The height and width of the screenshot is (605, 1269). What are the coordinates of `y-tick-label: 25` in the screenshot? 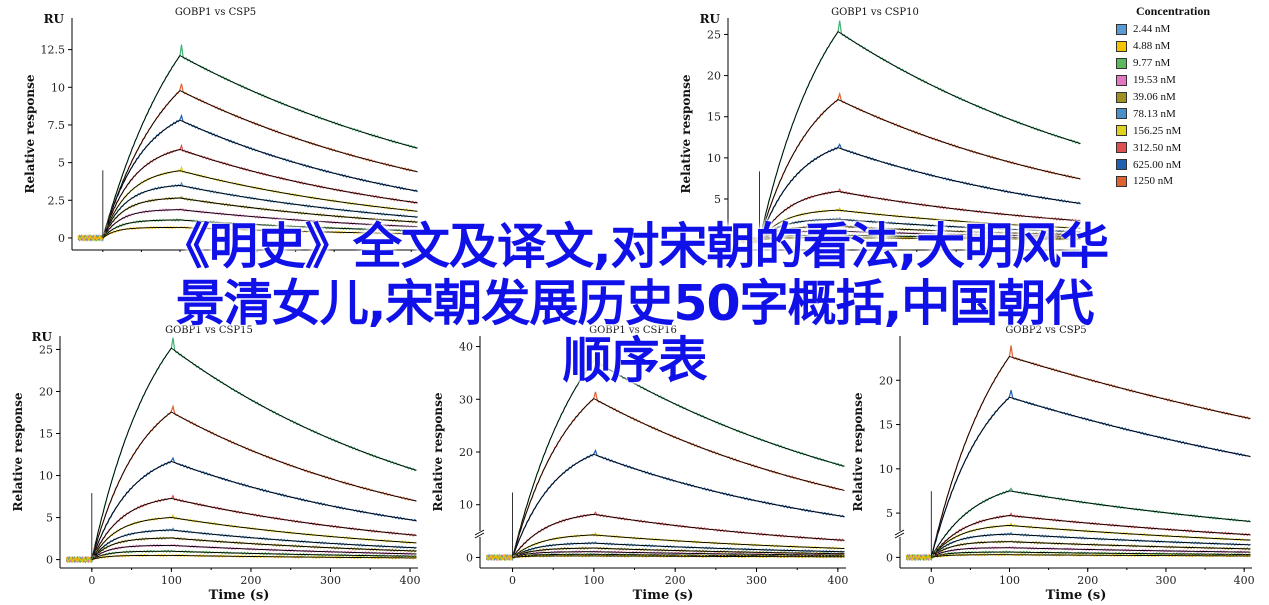 It's located at (46, 349).